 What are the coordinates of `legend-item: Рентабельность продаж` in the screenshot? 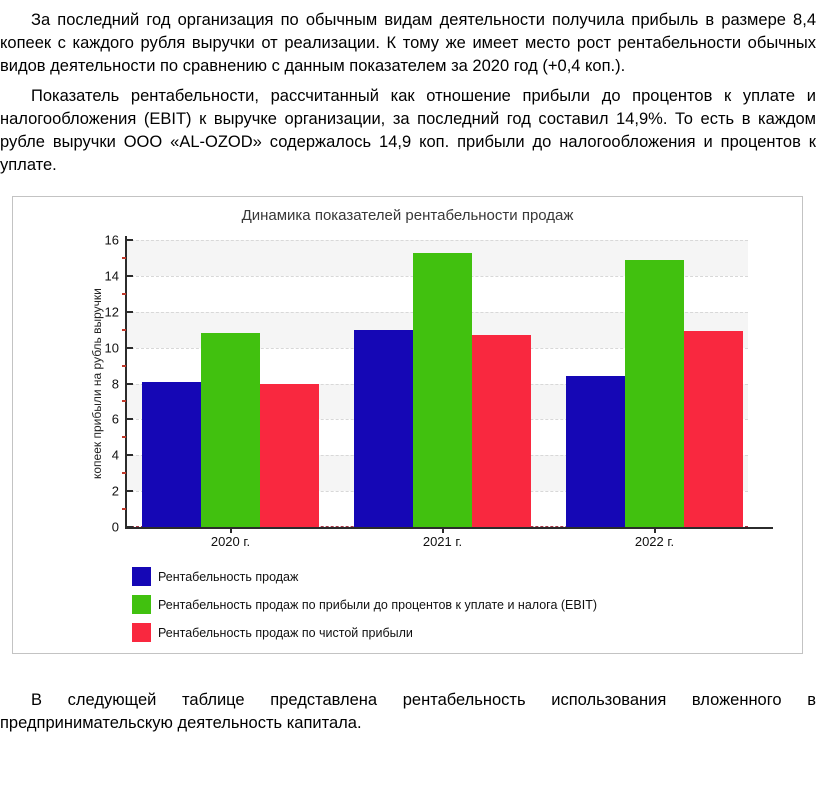 It's located at (364, 576).